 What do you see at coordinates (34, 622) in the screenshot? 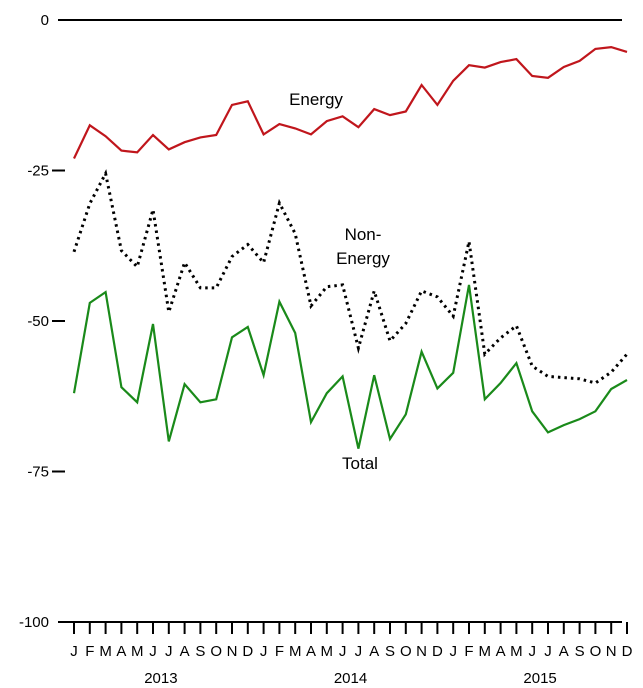
I see `y-tick-label: -100` at bounding box center [34, 622].